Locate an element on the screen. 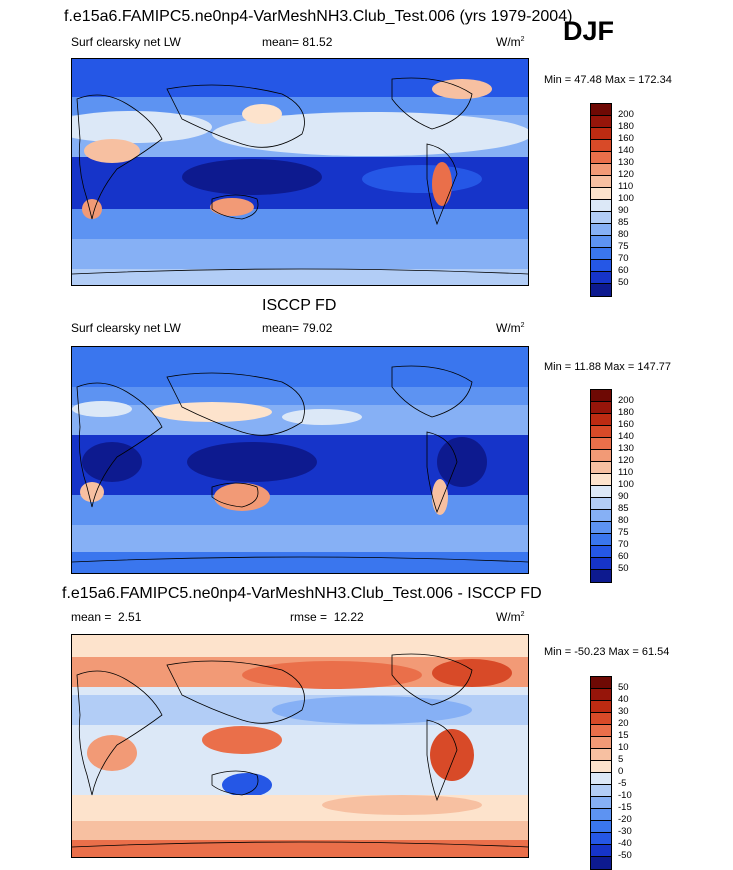 The width and height of the screenshot is (733, 870). panel1-variable: Surf clearsky net LW is located at coordinates (126, 42).